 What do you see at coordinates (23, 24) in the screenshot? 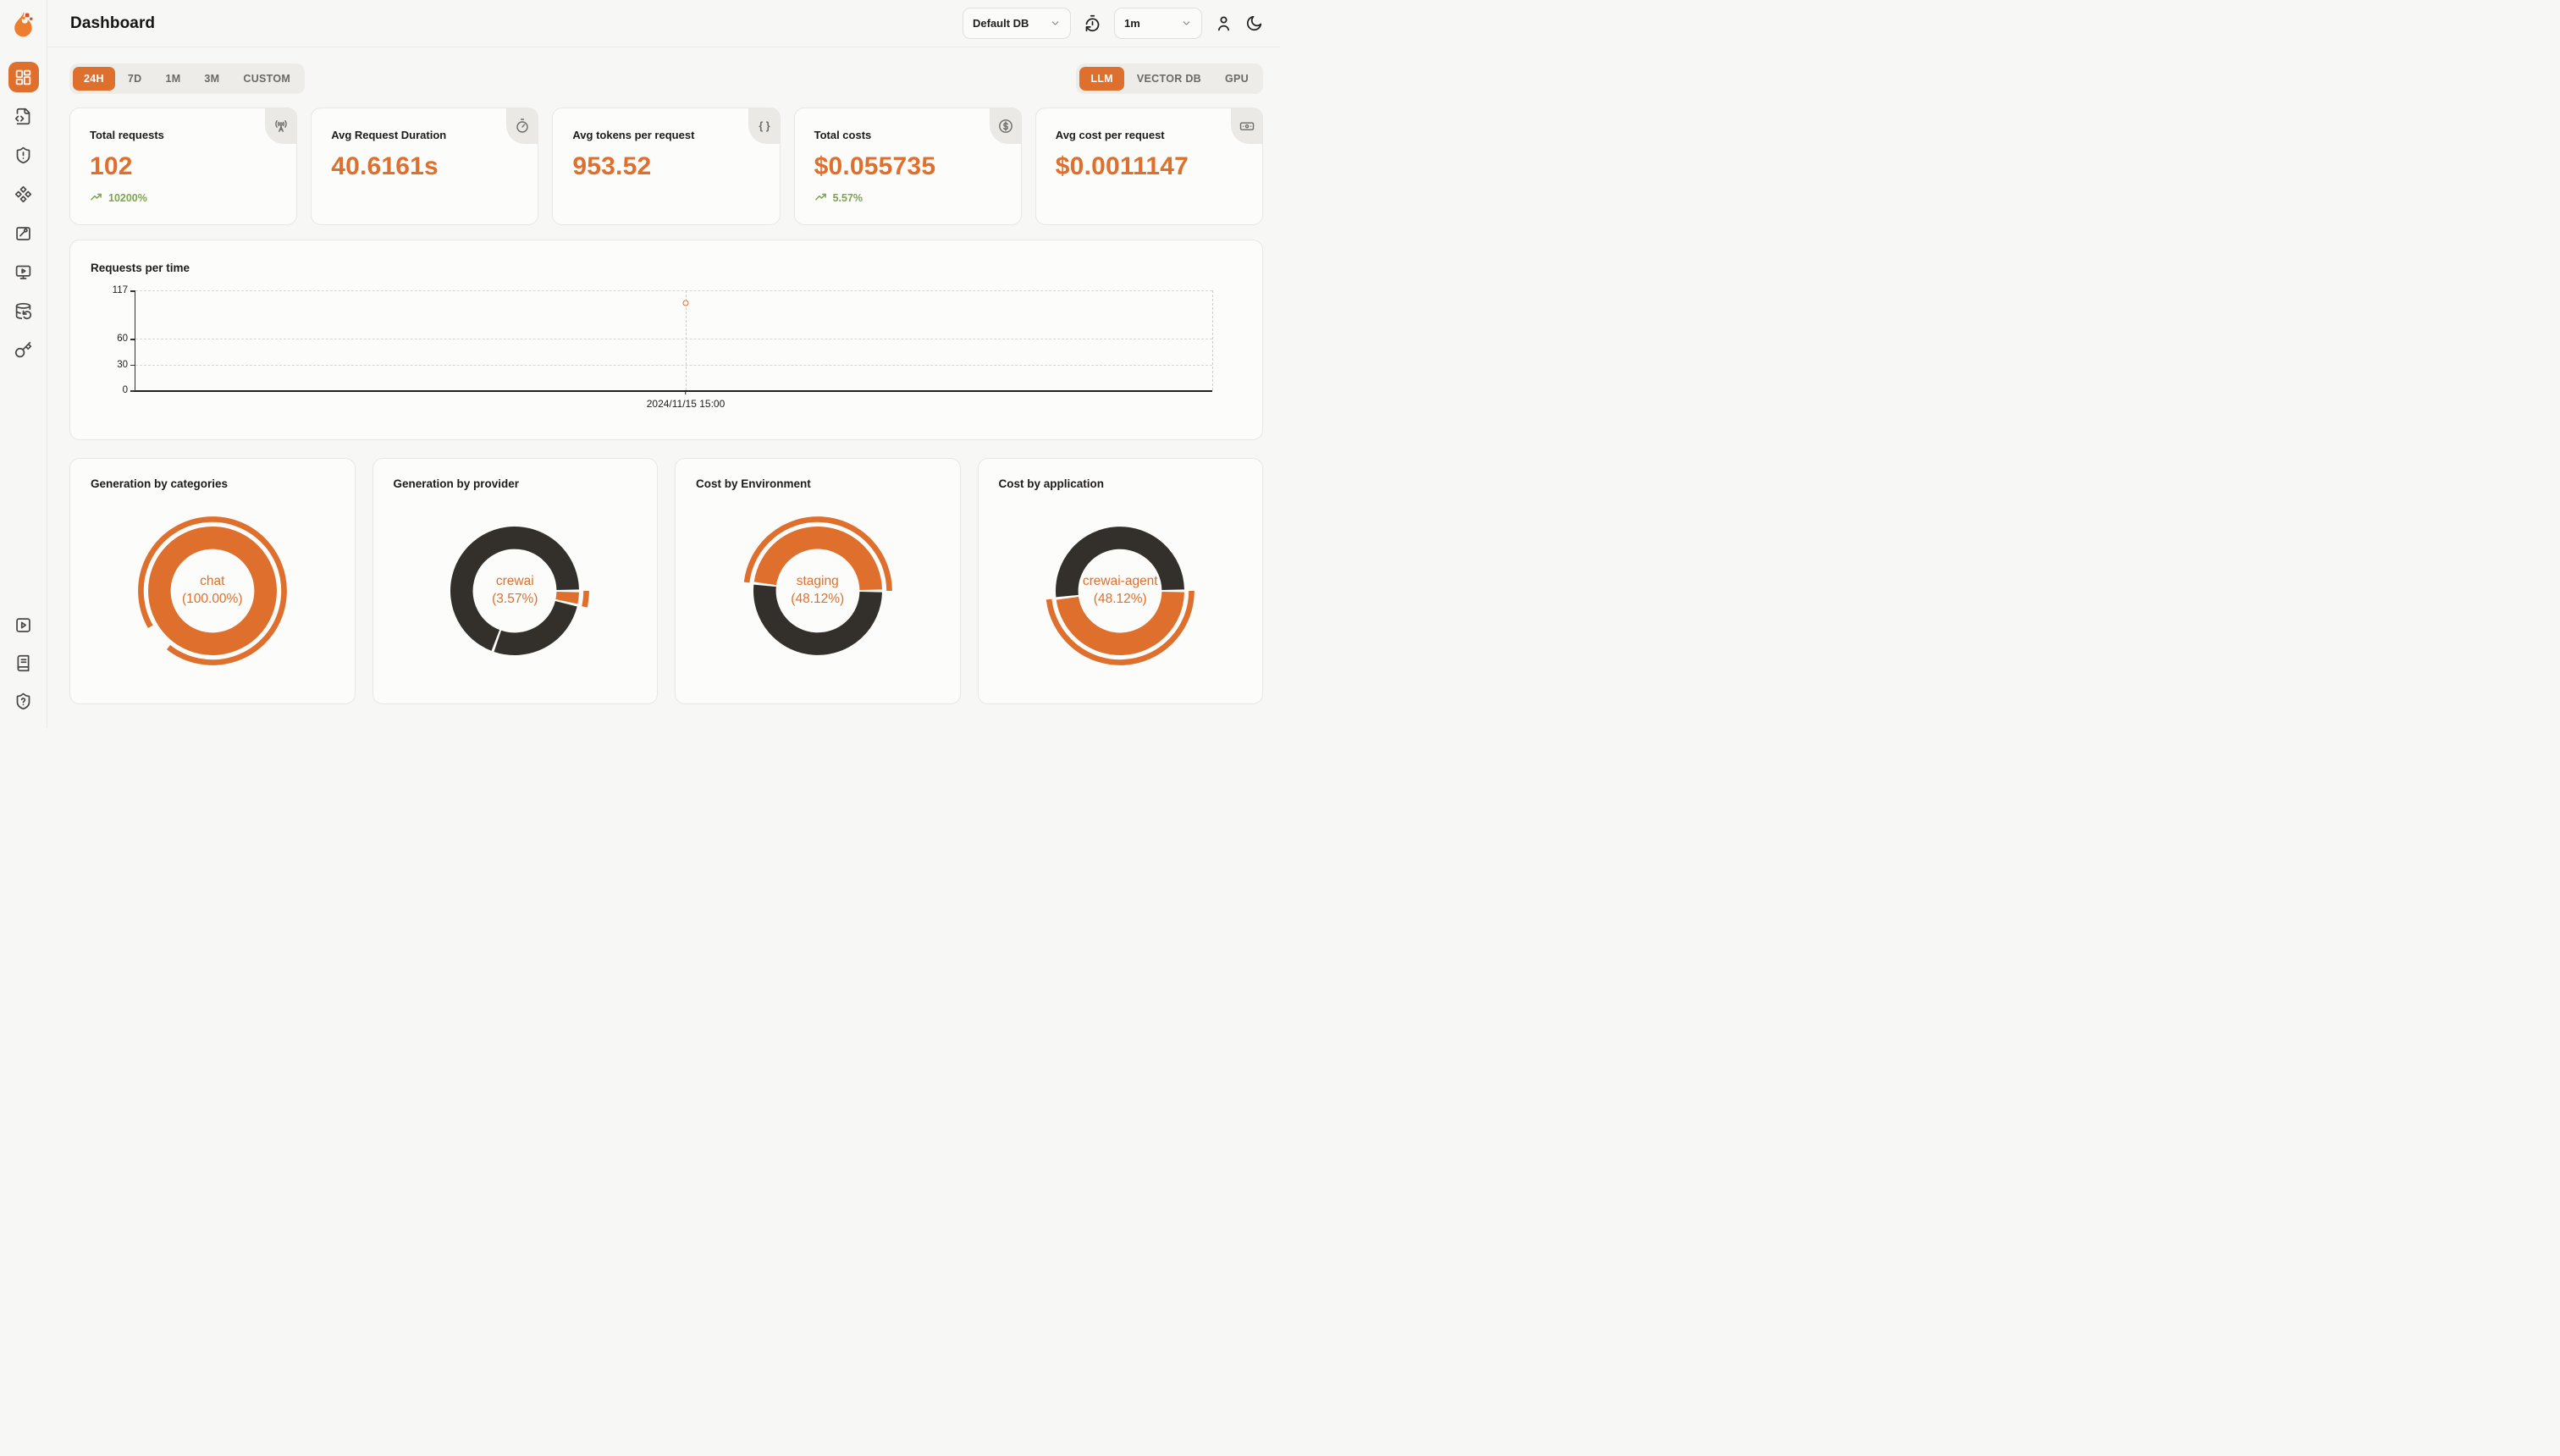
I see `app-logo-flame-icon` at bounding box center [23, 24].